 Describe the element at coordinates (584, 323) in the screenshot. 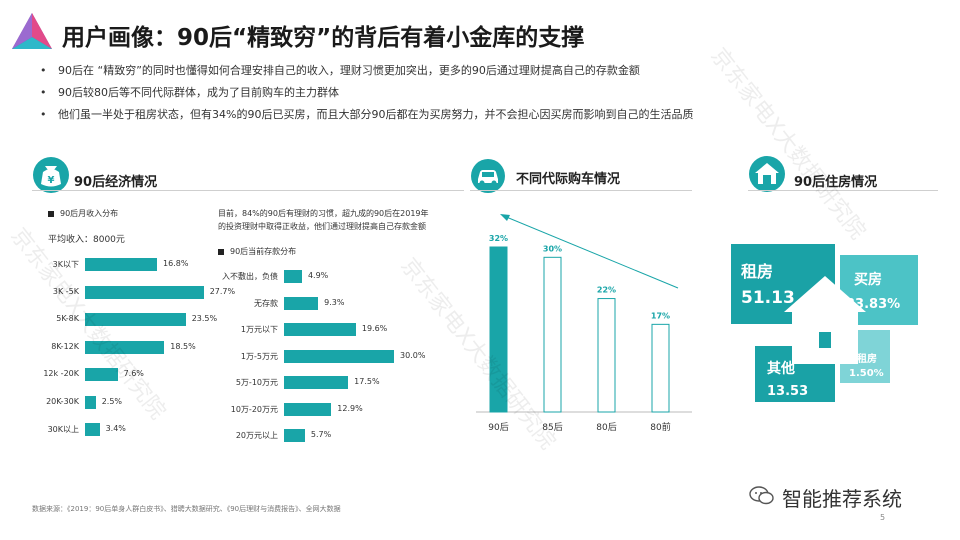

I see `car-chart: 32% 90后 30% 85后 22% 80后 17% 80前` at that location.